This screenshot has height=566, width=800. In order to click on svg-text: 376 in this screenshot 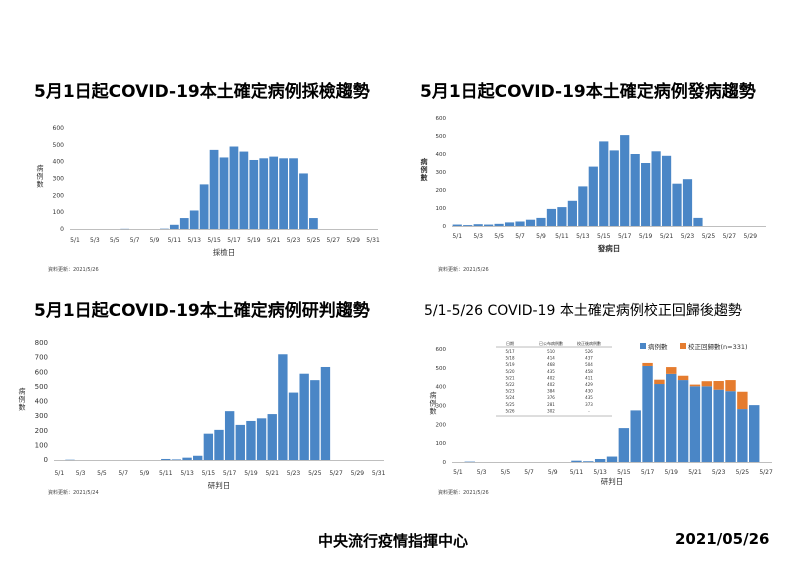, I will do `click(551, 397)`.